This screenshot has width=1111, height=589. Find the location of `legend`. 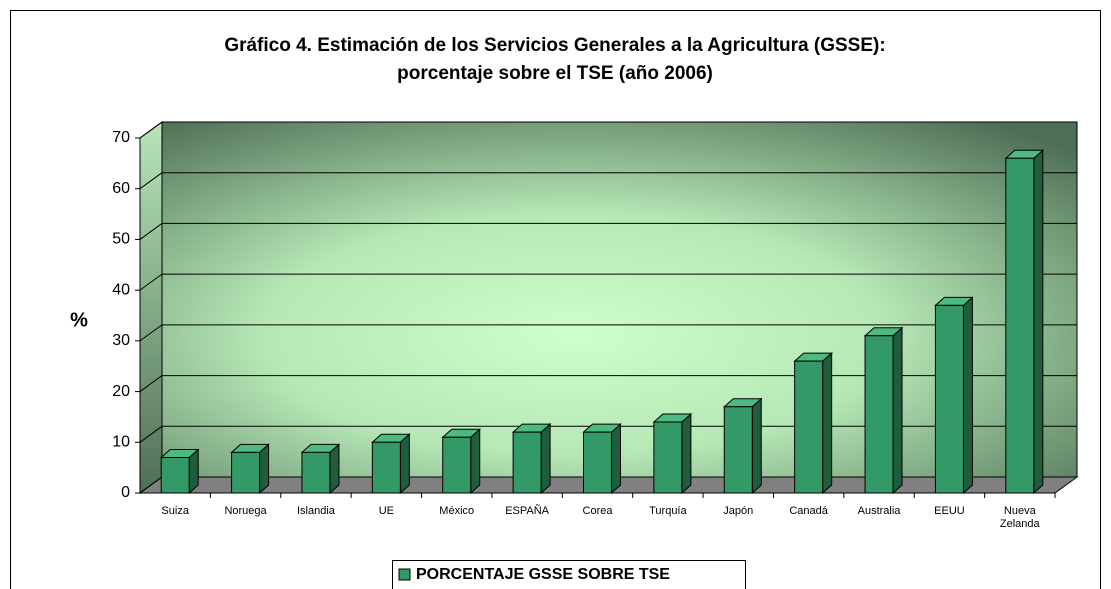

legend is located at coordinates (569, 574).